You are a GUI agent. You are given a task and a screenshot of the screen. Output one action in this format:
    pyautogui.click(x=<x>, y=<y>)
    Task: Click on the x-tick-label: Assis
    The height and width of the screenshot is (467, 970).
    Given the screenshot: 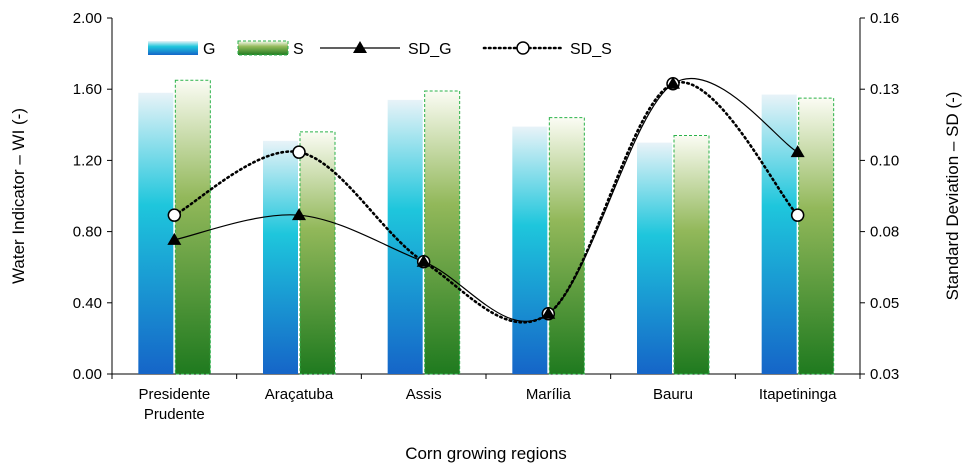 What is the action you would take?
    pyautogui.click(x=424, y=394)
    